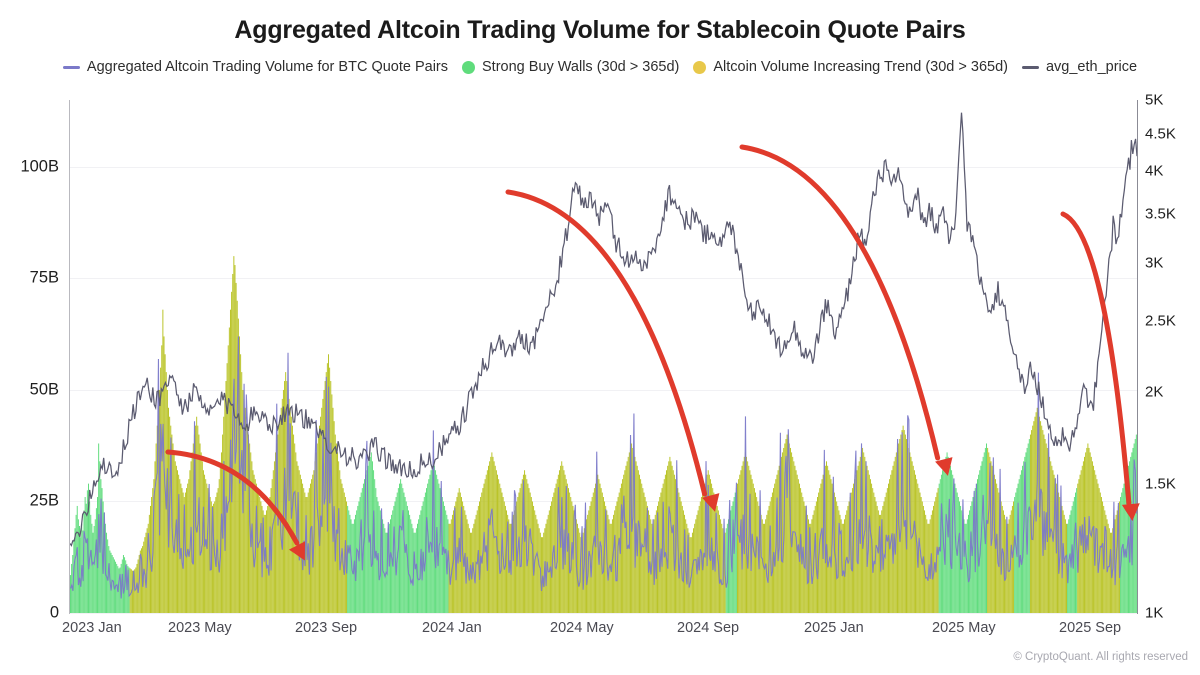  I want to click on legend-item-avg-eth-price: avg_eth_price, so click(1079, 67).